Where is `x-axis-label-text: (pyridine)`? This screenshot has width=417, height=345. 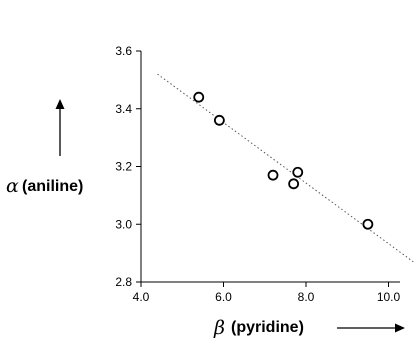
x-axis-label-text: (pyridine) is located at coordinates (267, 327).